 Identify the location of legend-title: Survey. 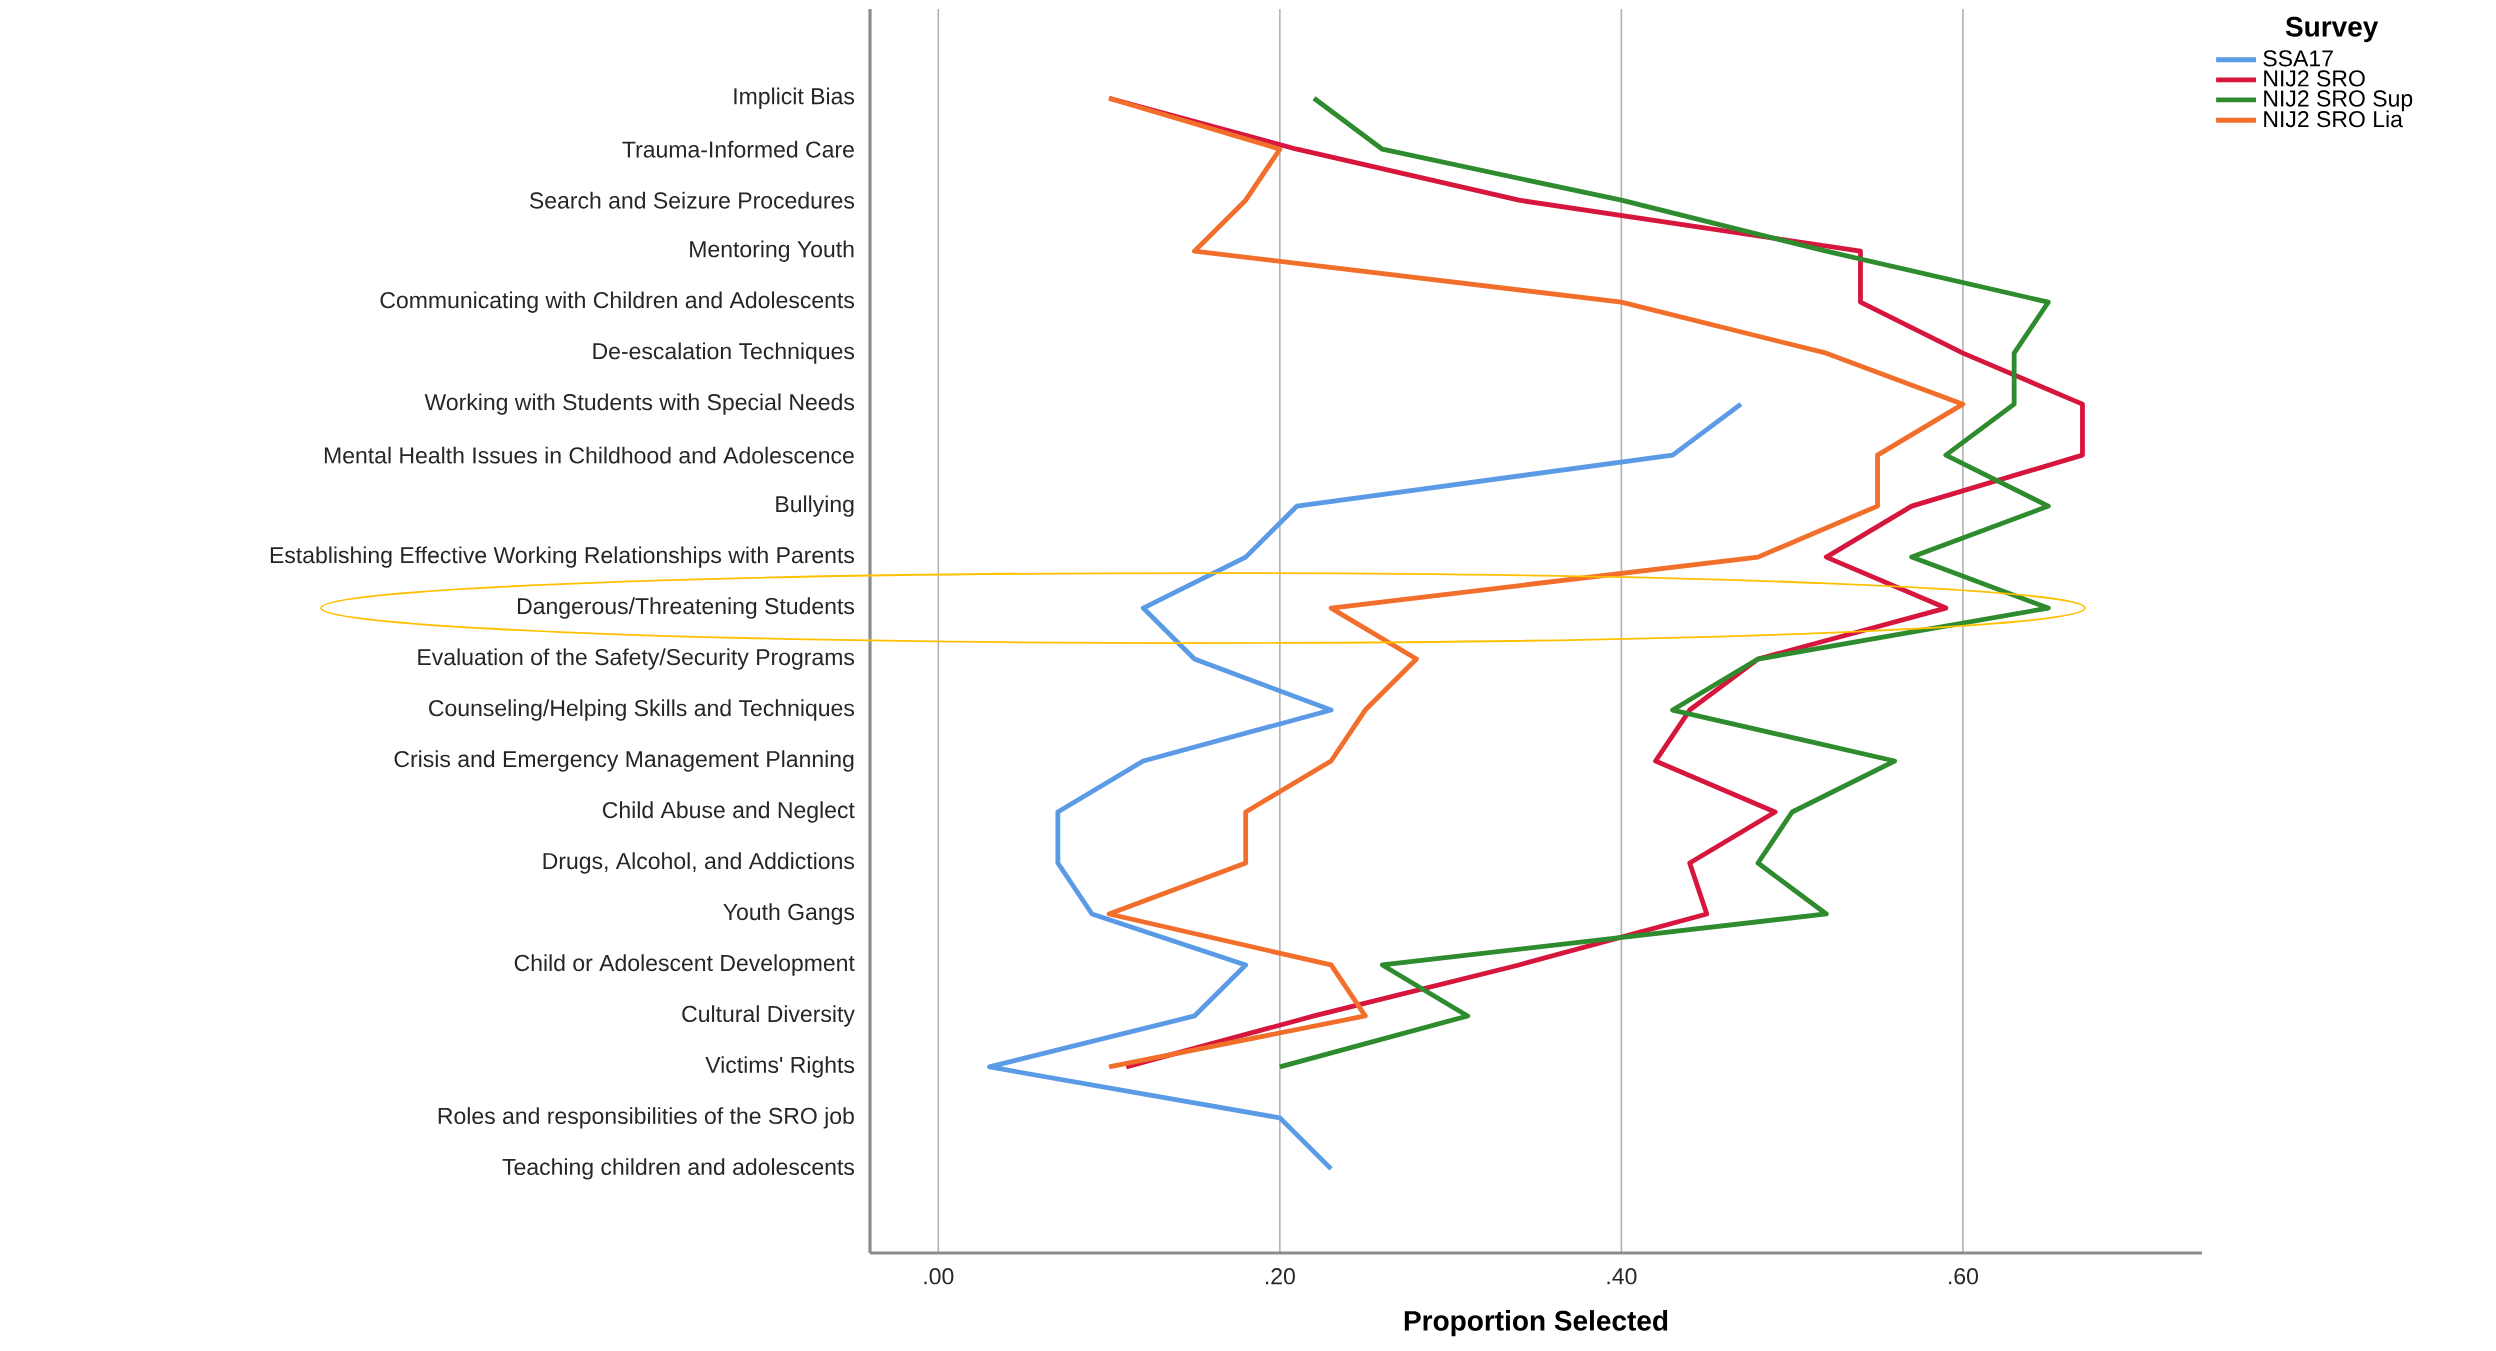
(2332, 29).